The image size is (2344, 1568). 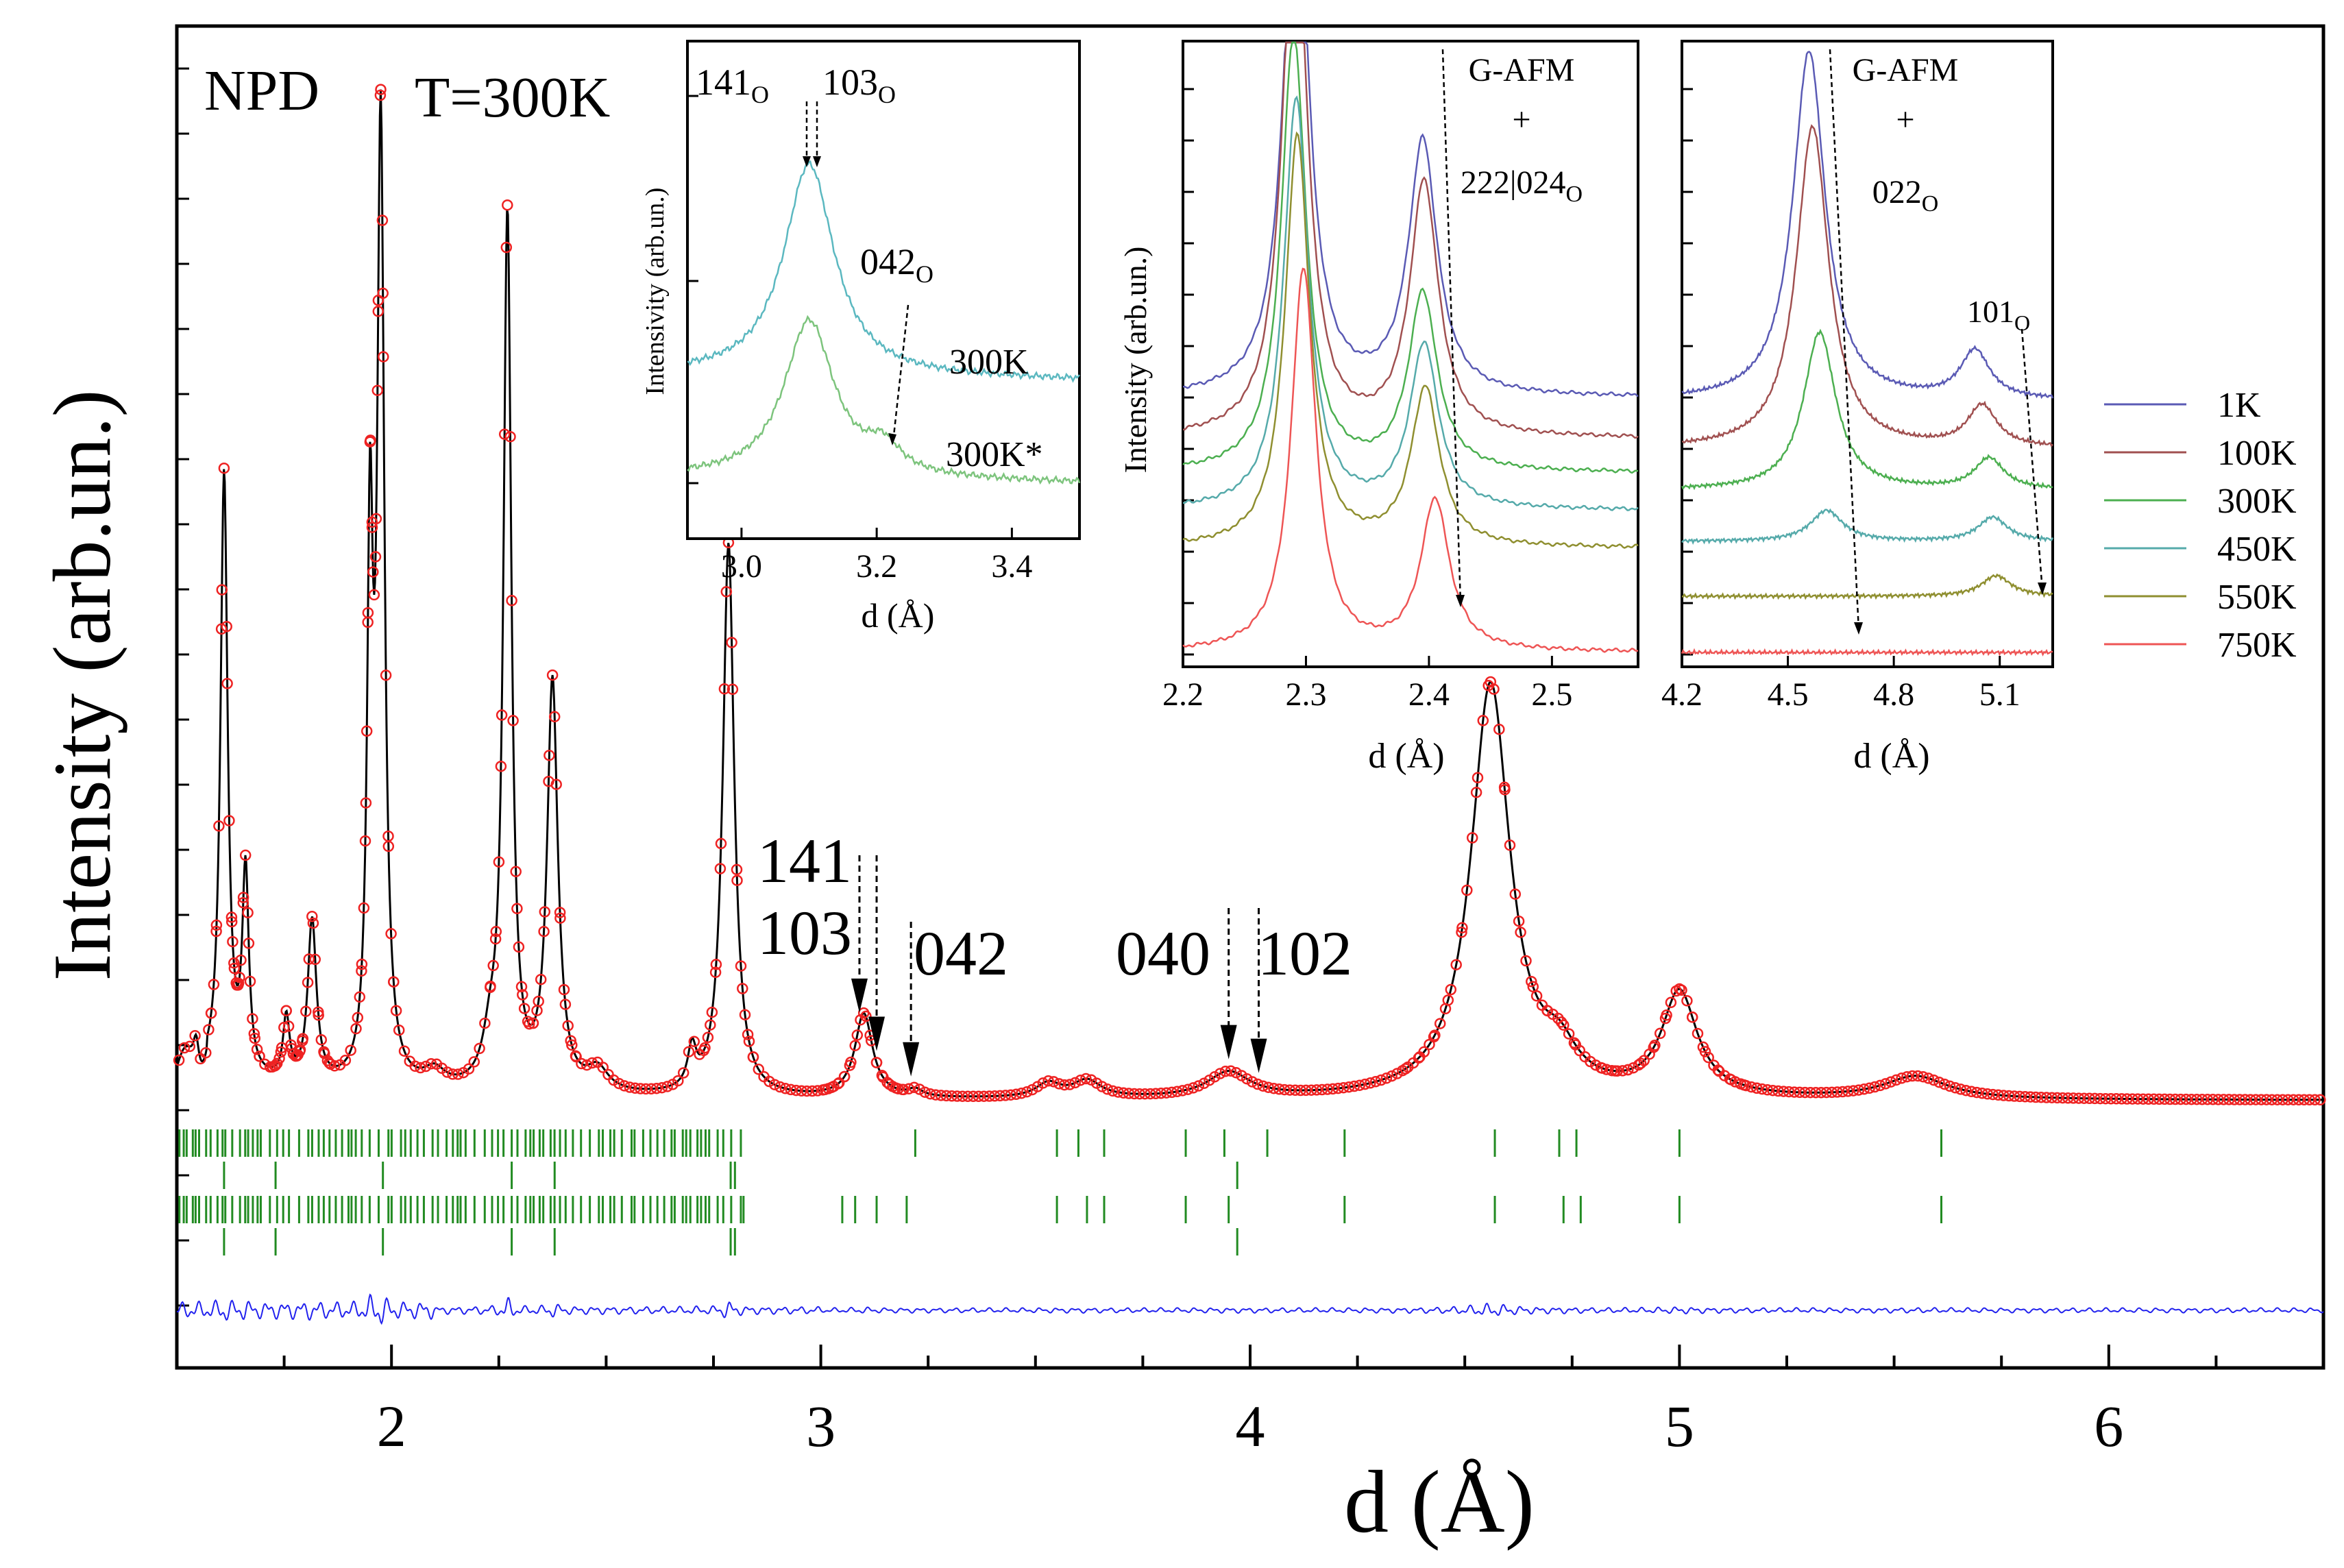 What do you see at coordinates (1522, 185) in the screenshot?
I see `inset-2-annotation-line3: 222|024O` at bounding box center [1522, 185].